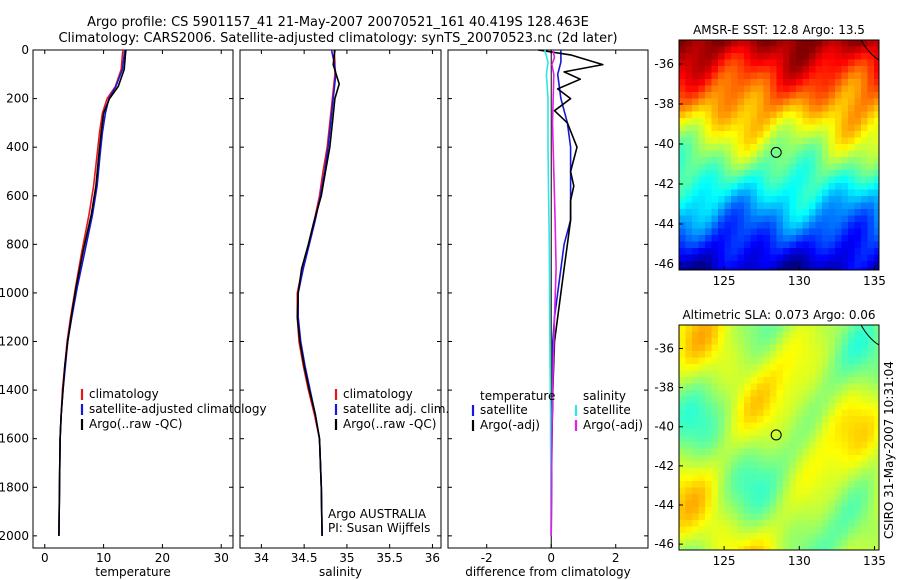  I want to click on depth-tick-label: 2000, so click(14, 536).